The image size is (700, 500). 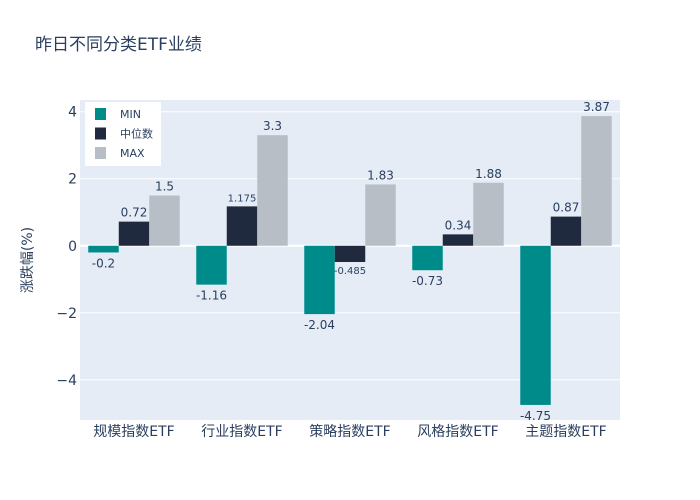 I want to click on bar-value-label: -1.16, so click(x=211, y=296).